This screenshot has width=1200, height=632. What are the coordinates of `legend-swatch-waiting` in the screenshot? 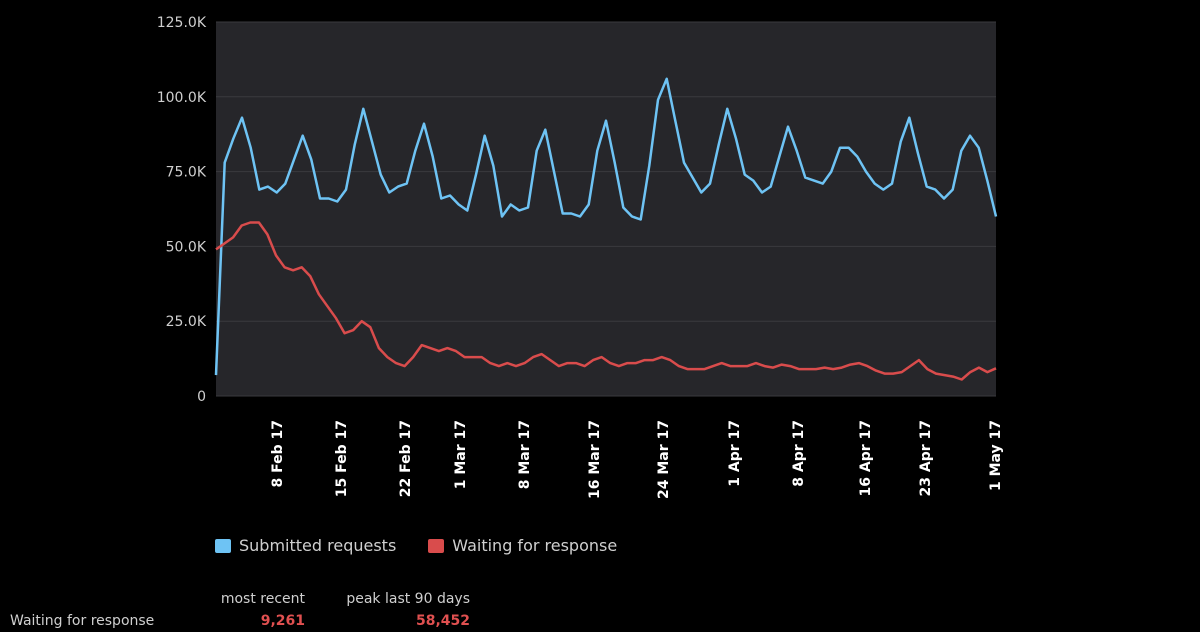 It's located at (436, 545).